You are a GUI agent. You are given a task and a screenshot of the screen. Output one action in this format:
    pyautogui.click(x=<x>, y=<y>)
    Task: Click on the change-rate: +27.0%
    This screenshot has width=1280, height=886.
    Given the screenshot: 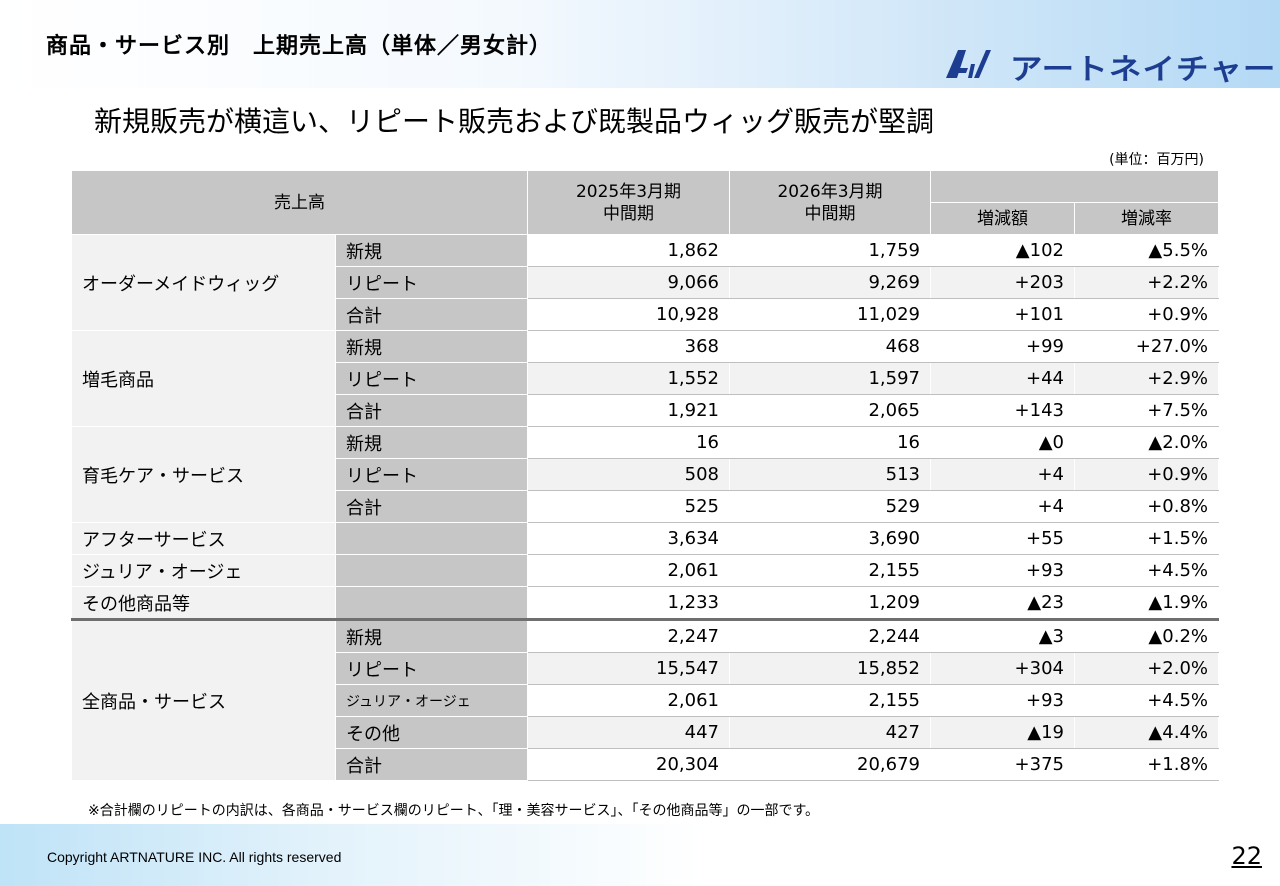 What is the action you would take?
    pyautogui.click(x=1146, y=346)
    